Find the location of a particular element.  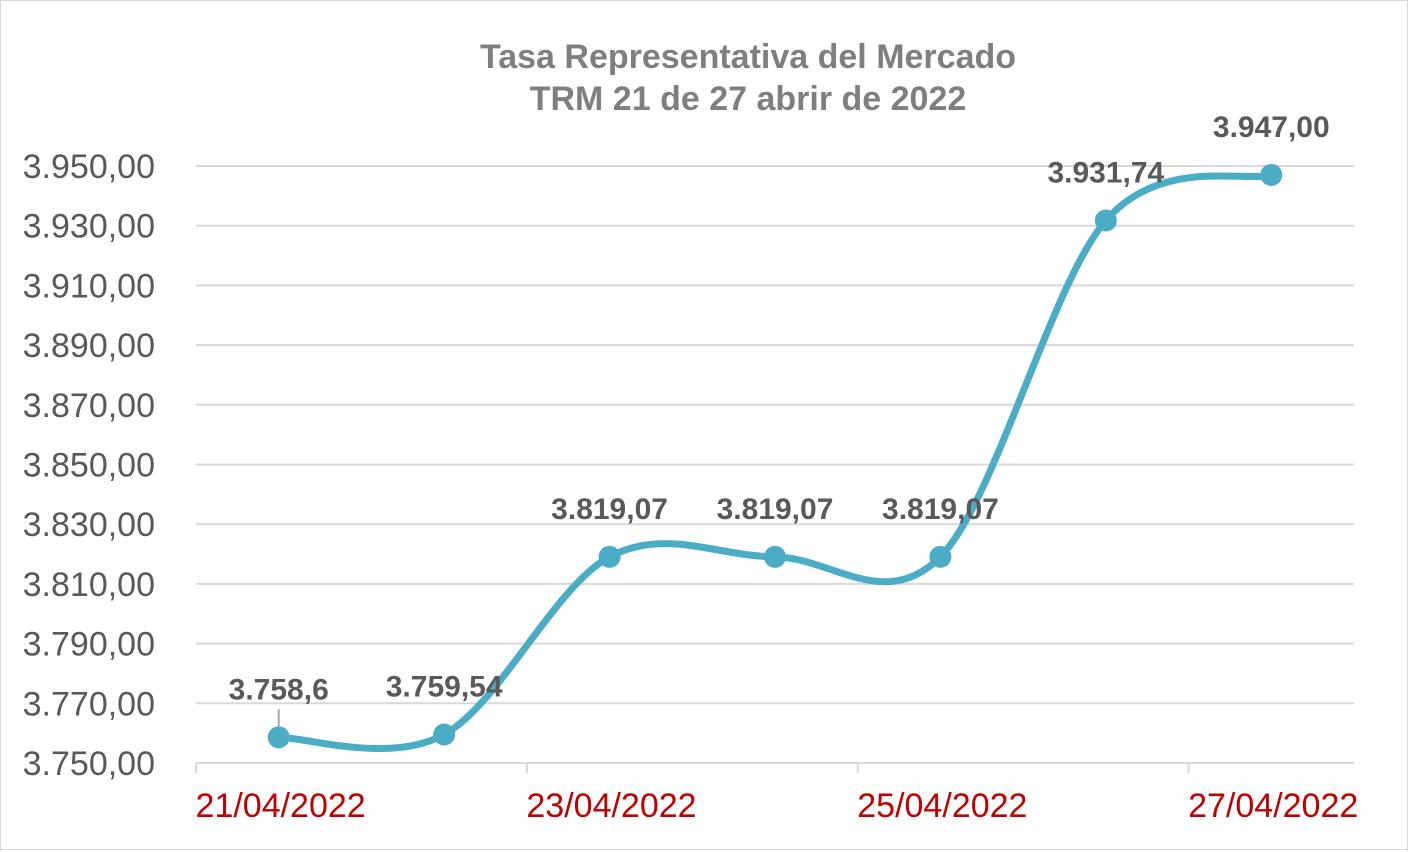

chart-subtitle: TRM 21 de 27 abrir de 2022 is located at coordinates (748, 99).